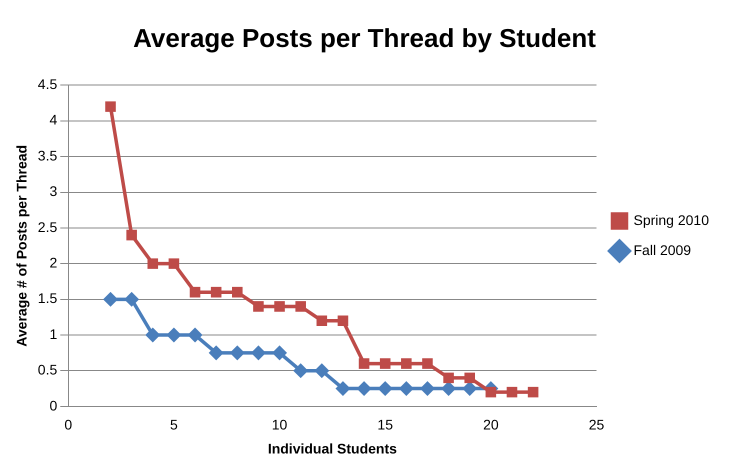 The image size is (729, 472). I want to click on chart-title: Average Posts per Thread by Student, so click(364, 37).